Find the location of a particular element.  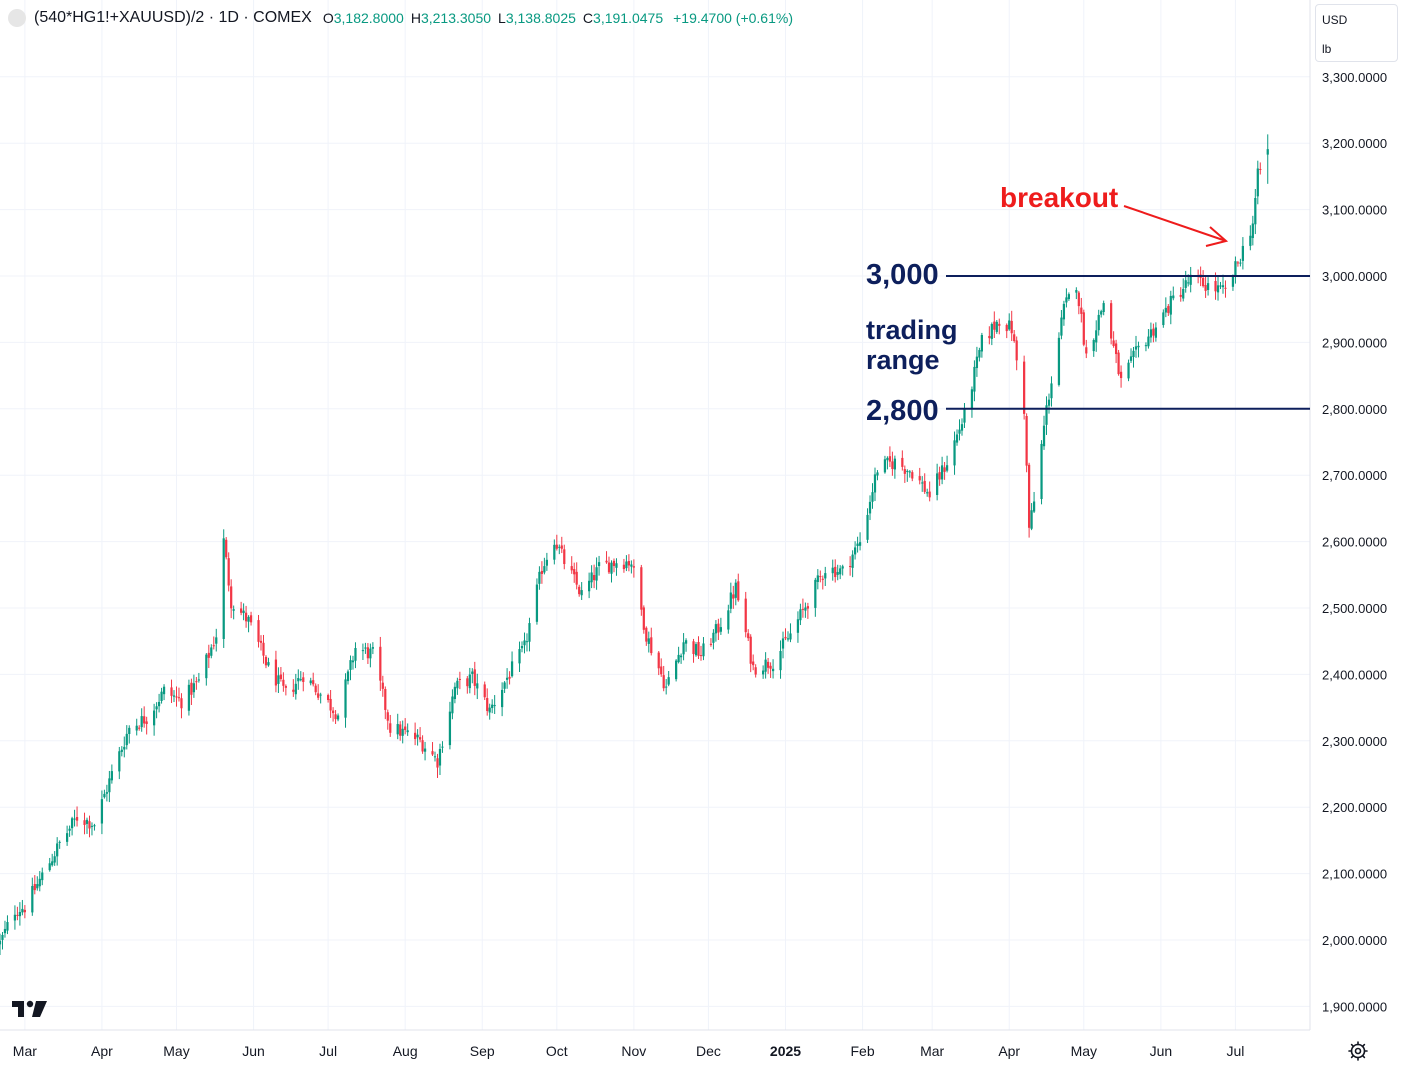

time-tick-label: Nov is located at coordinates (633, 1051).